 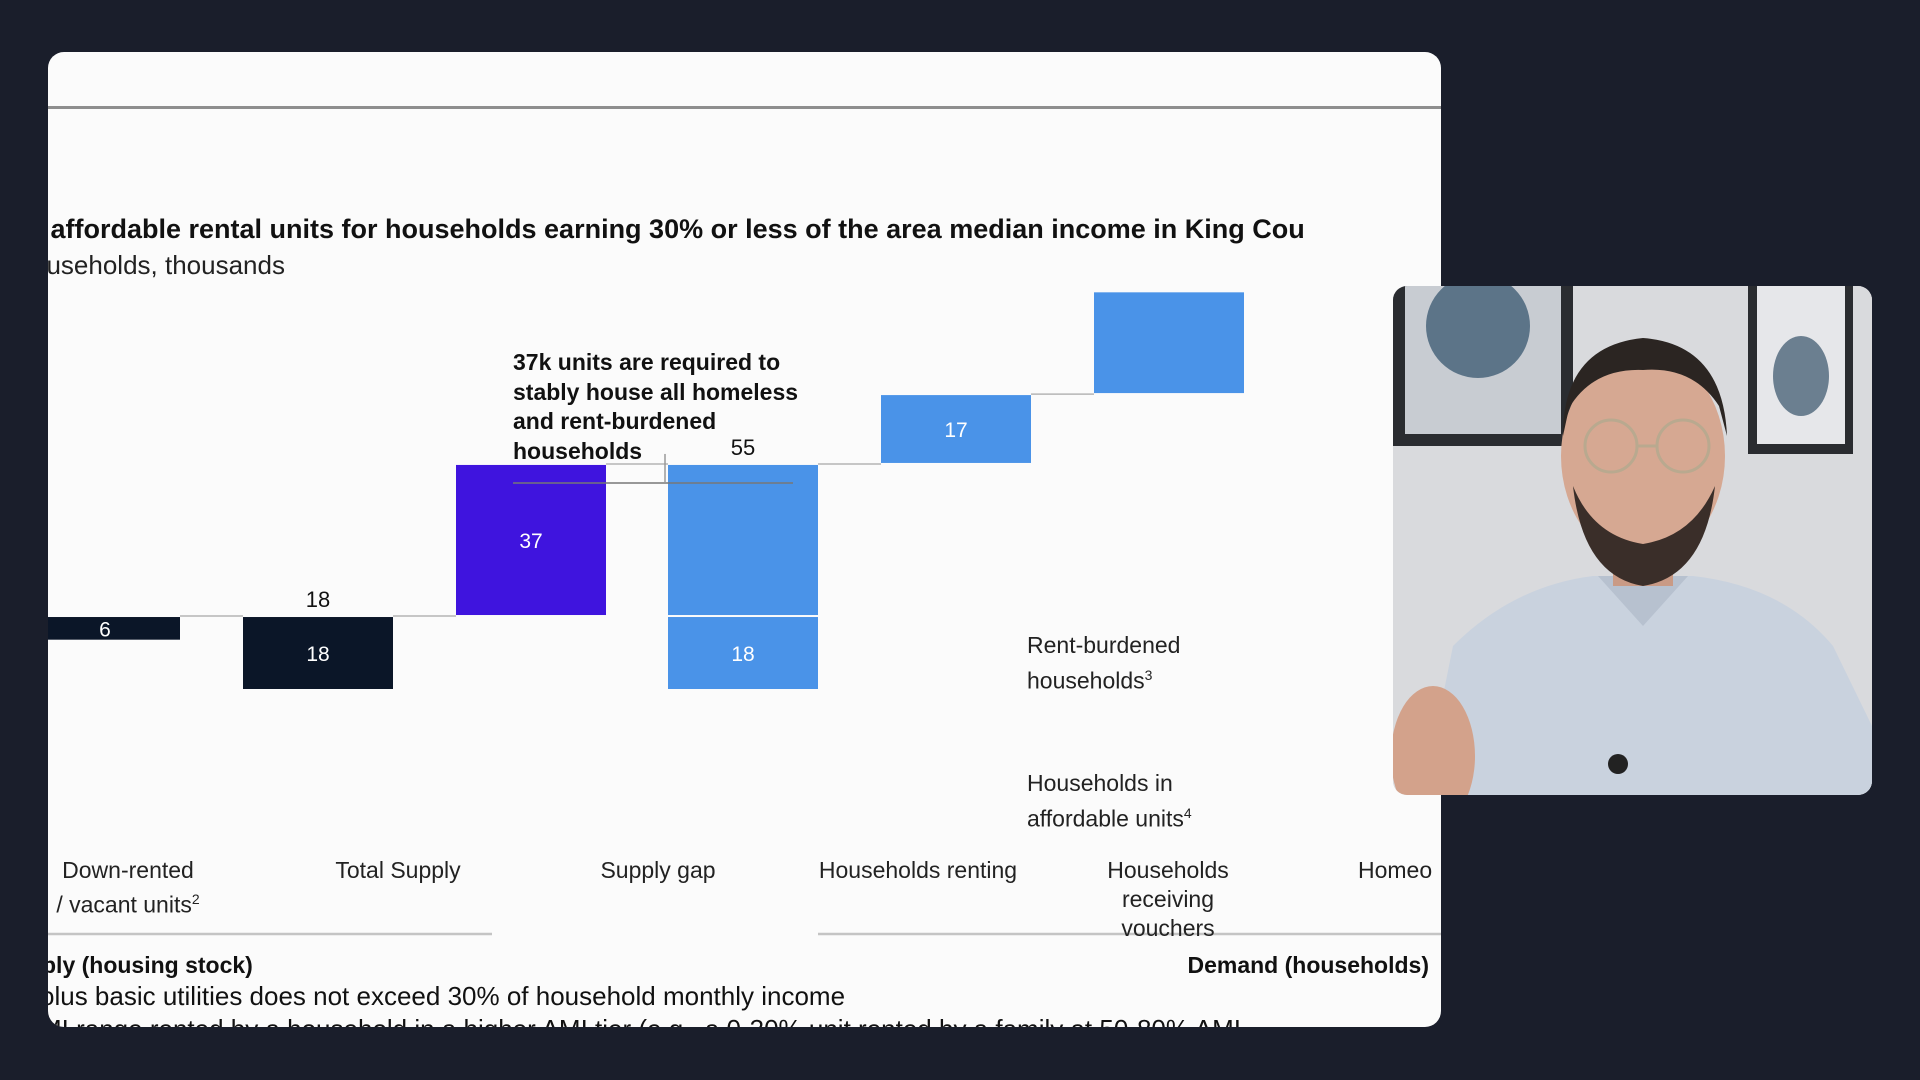 I want to click on top-rule, so click(x=744, y=107).